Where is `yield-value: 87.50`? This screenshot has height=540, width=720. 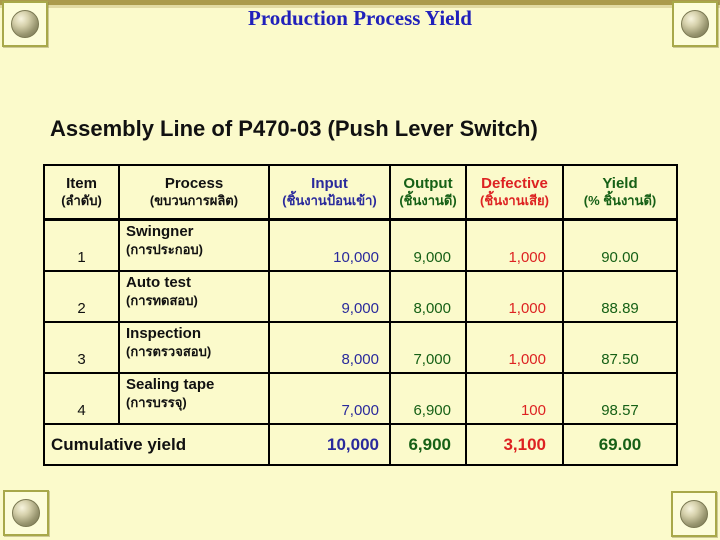
yield-value: 87.50 is located at coordinates (620, 347).